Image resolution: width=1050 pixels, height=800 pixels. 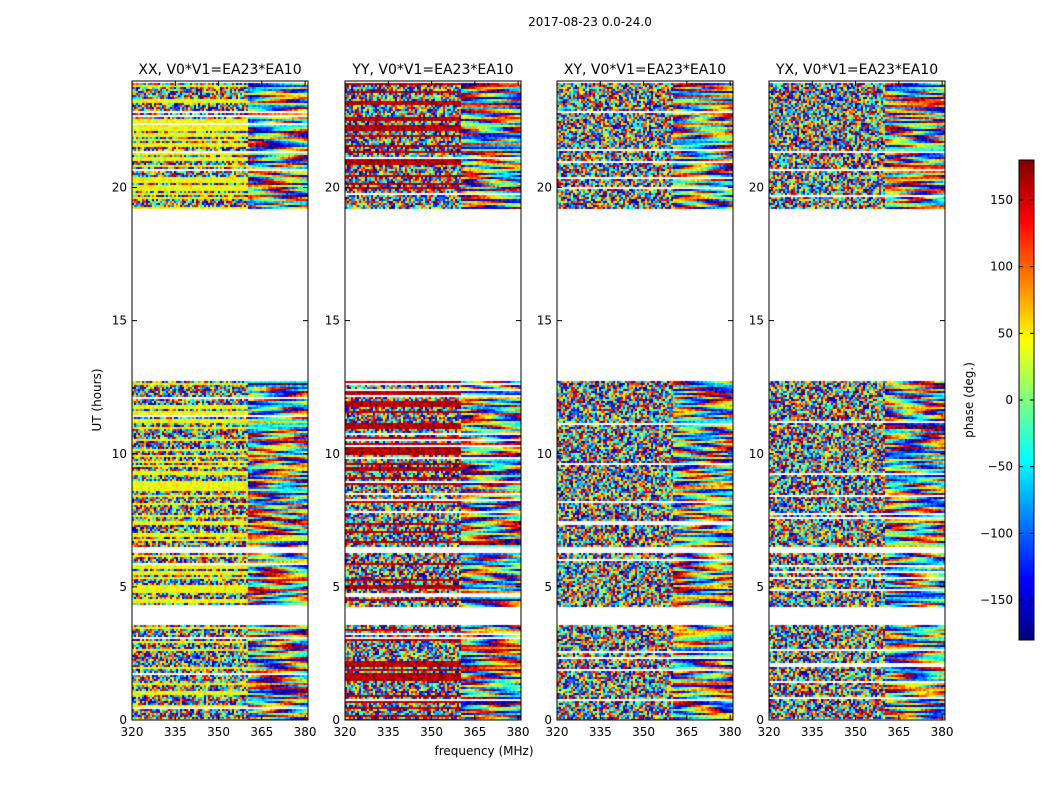 I want to click on heatmap-yy, so click(x=433, y=400).